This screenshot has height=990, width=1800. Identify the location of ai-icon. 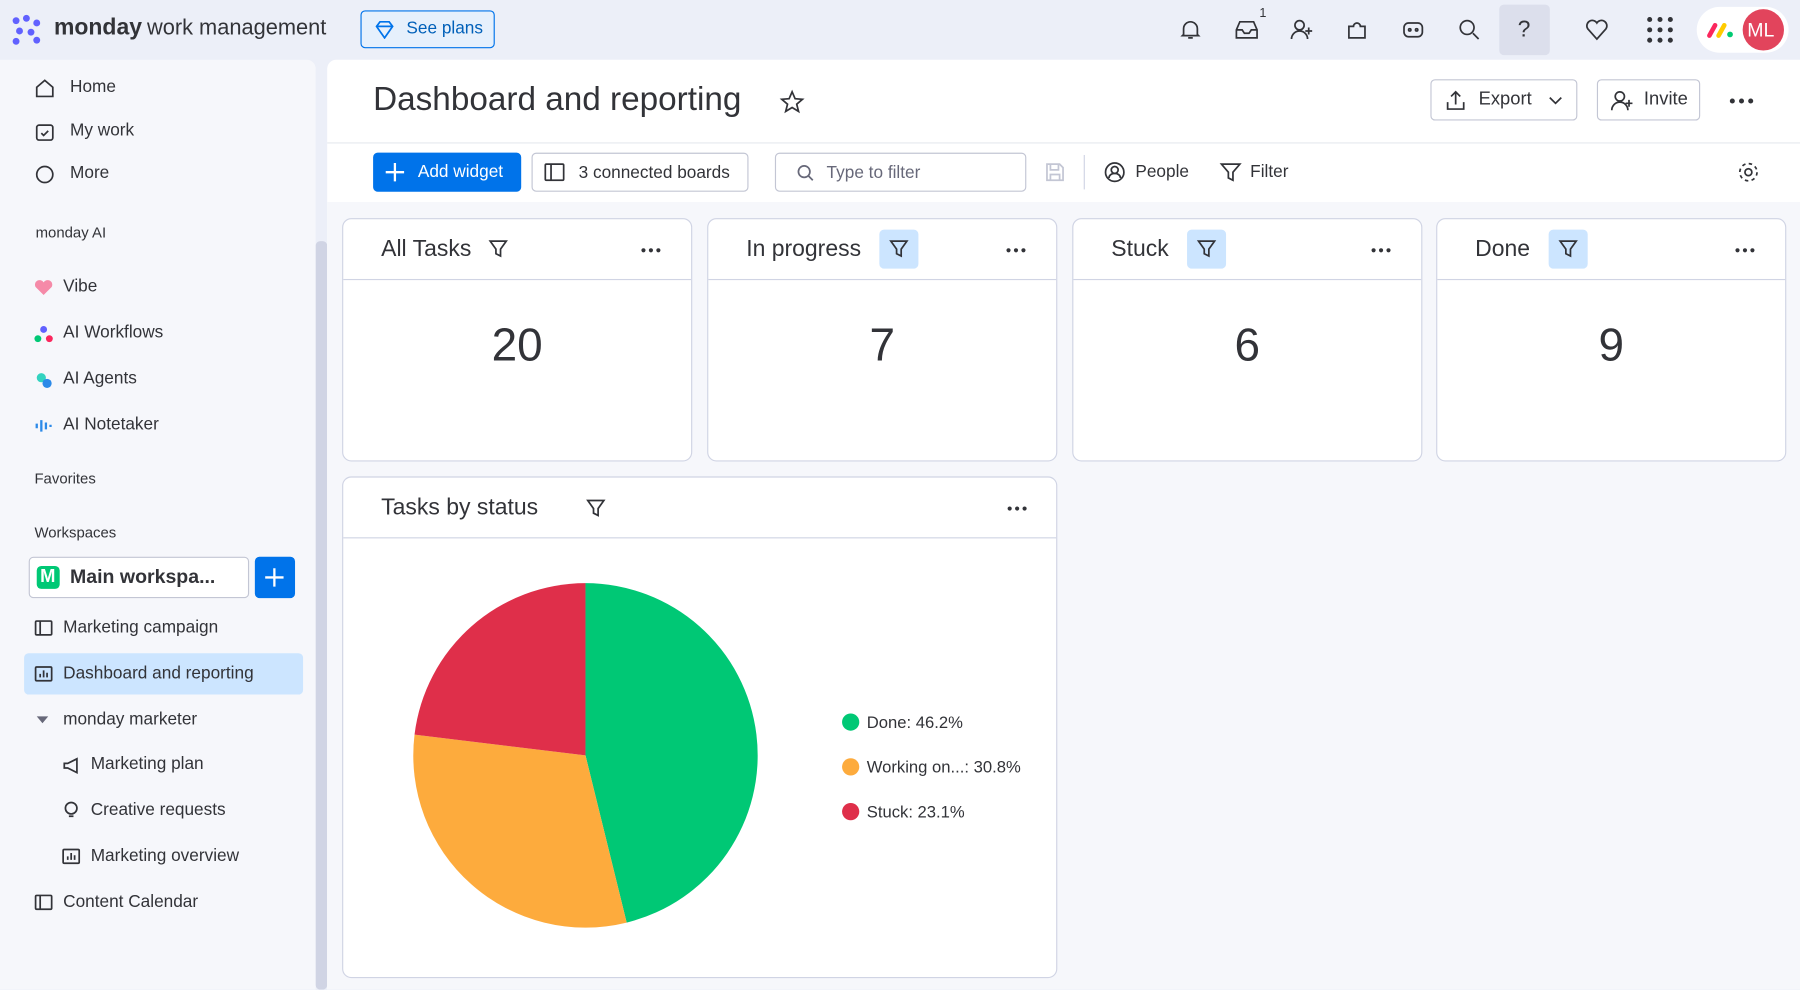
(1413, 29).